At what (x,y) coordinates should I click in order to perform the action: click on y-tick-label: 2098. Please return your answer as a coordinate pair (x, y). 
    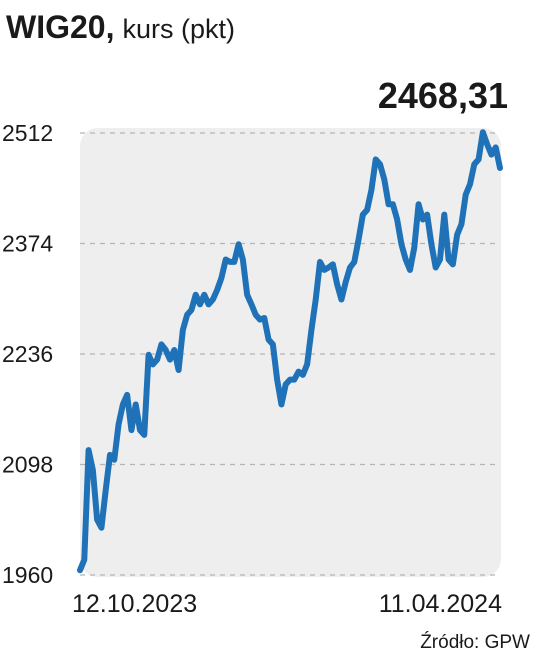
    Looking at the image, I should click on (27, 465).